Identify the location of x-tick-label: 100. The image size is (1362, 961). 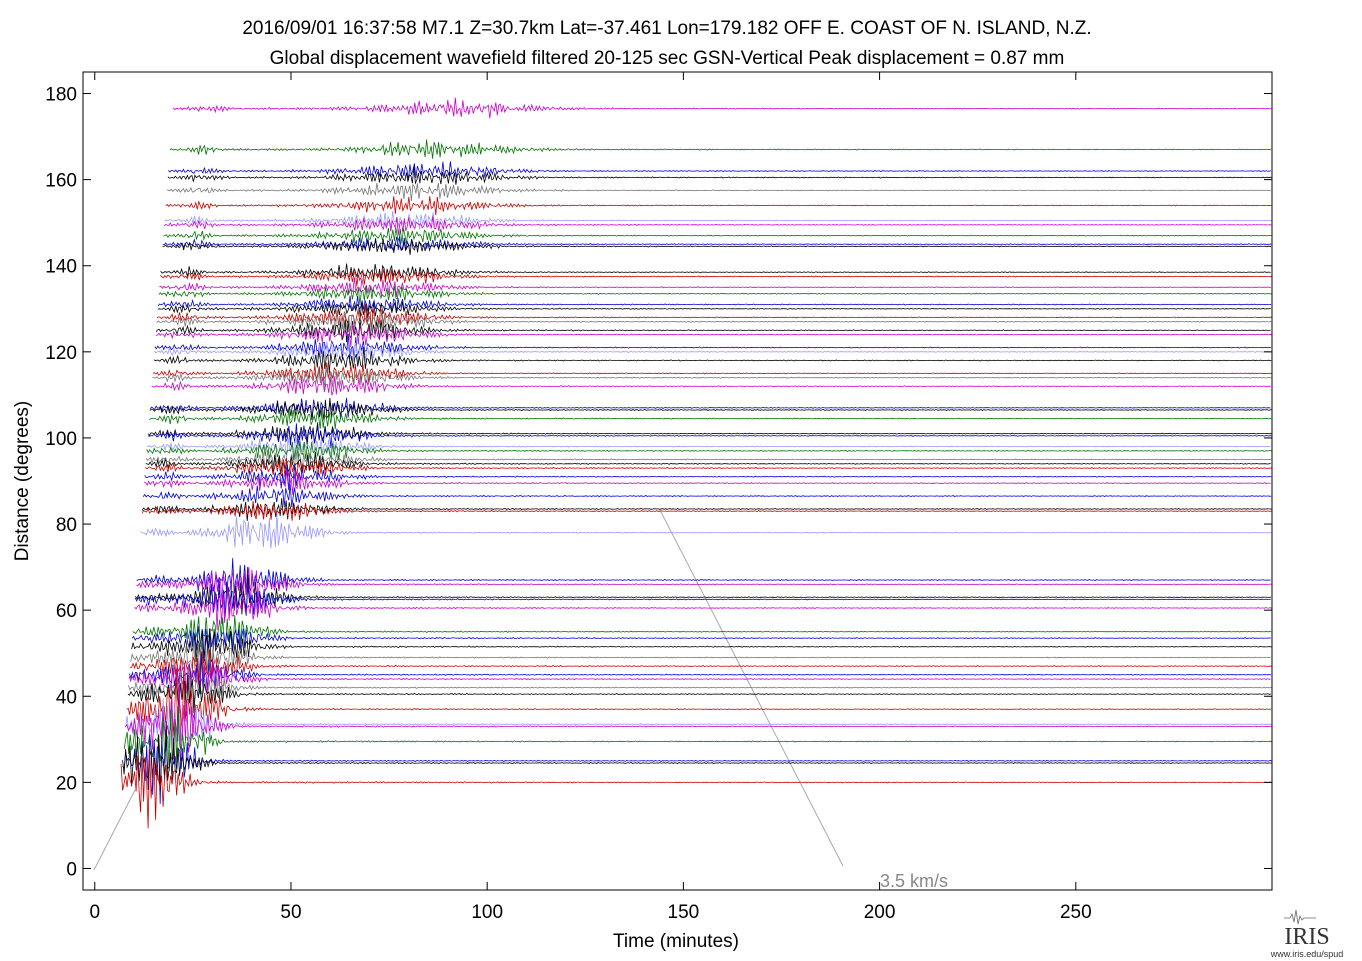
(487, 912).